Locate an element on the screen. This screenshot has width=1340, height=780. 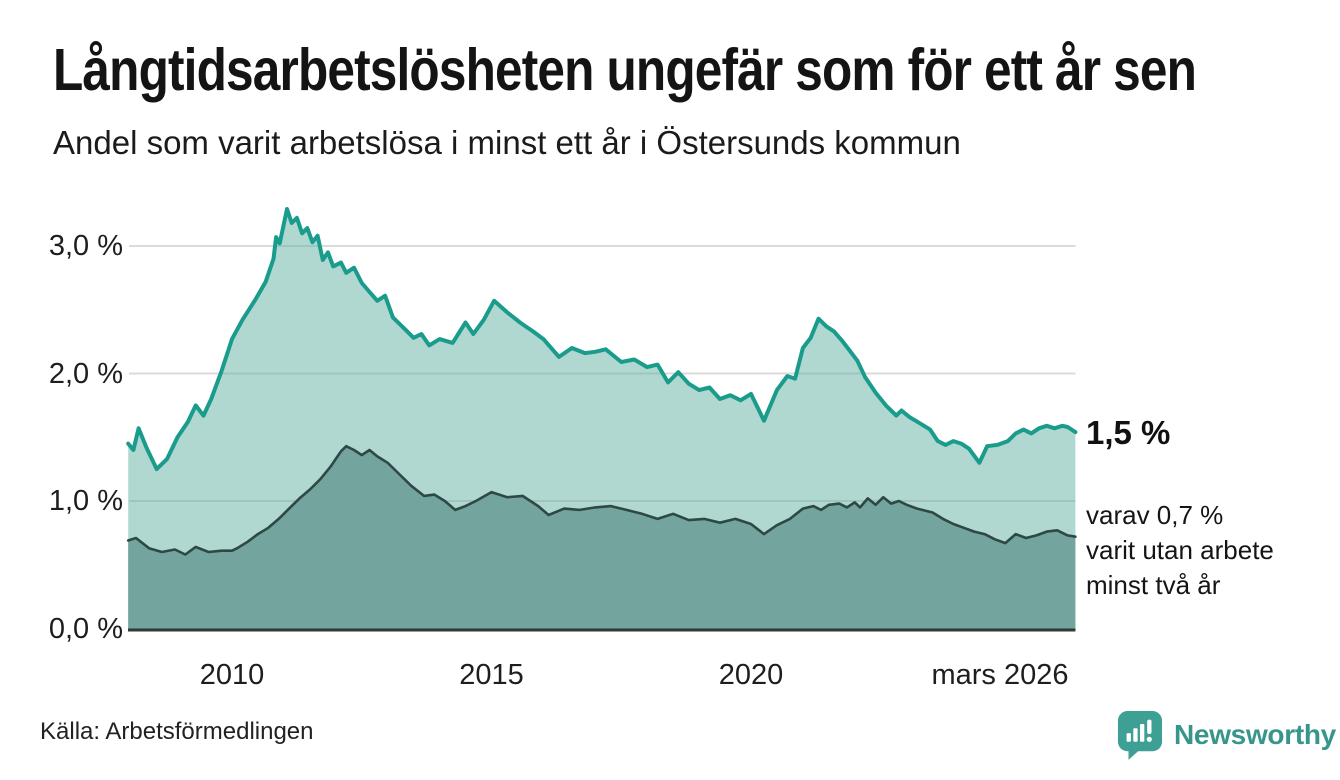
series-line-min-two-years is located at coordinates (601, 500).